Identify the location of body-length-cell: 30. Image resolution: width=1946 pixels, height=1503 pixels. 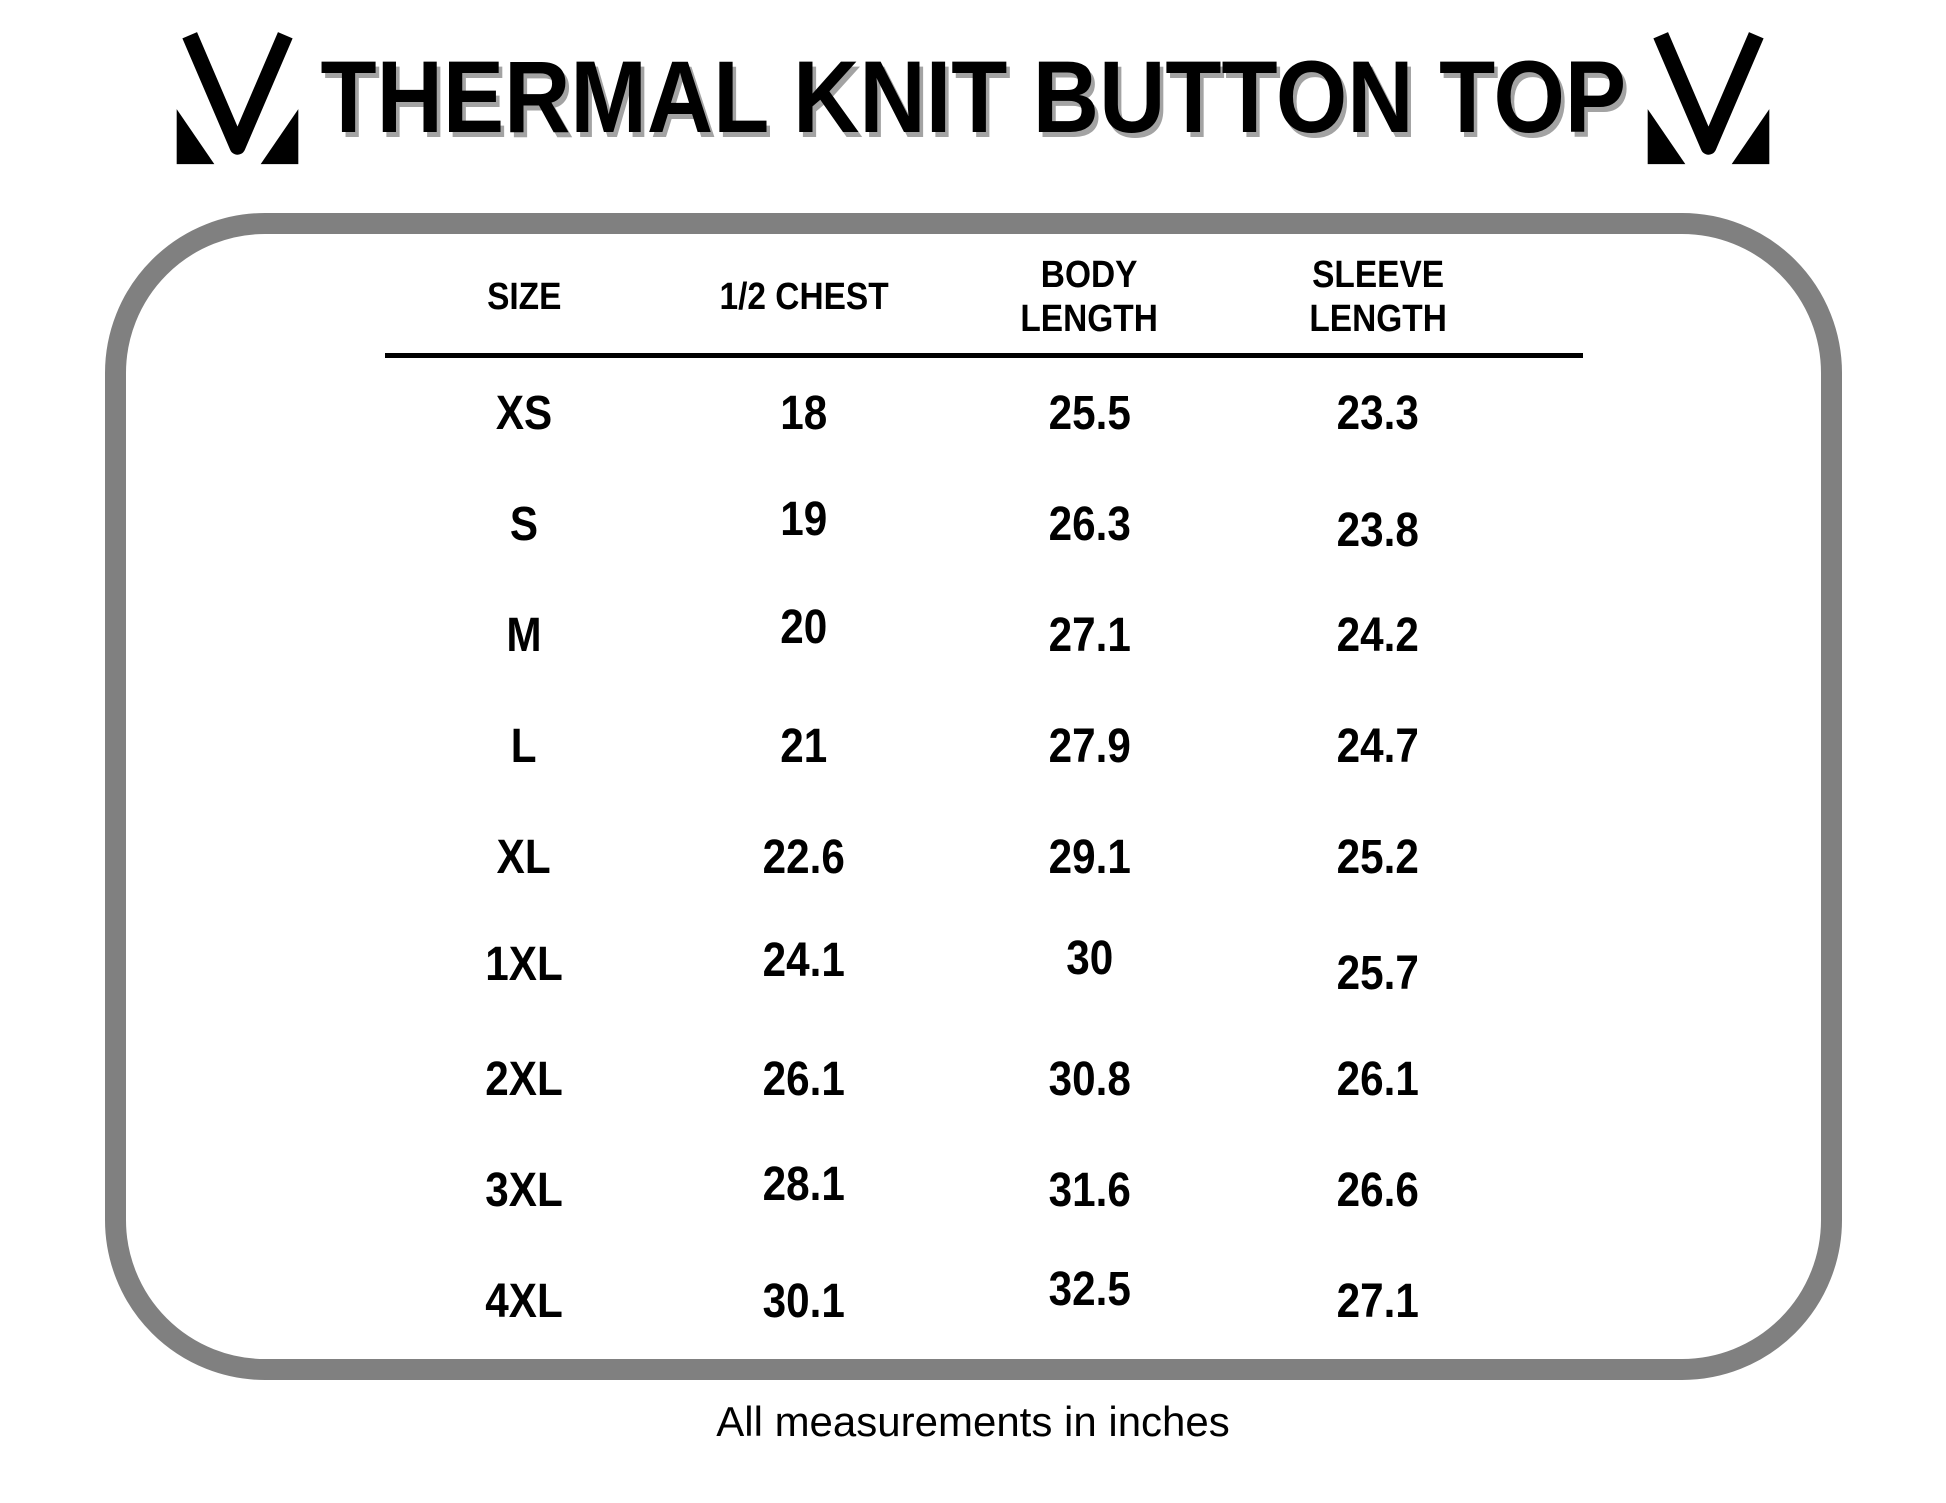
(1089, 958).